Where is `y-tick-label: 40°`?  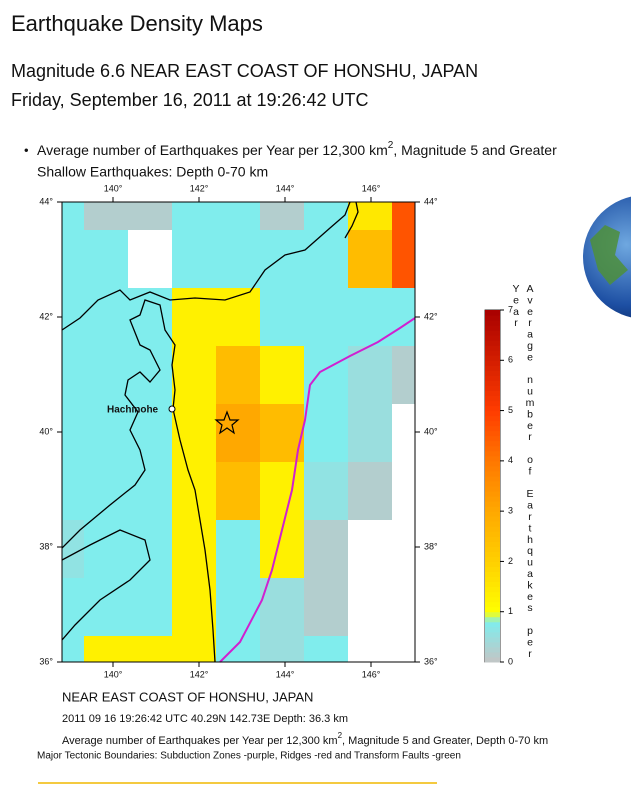 y-tick-label: 40° is located at coordinates (431, 431).